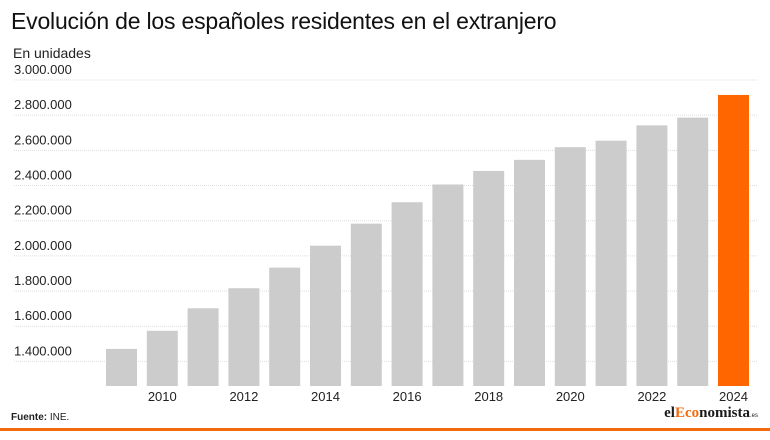  I want to click on x-tick-label: 2010, so click(162, 396).